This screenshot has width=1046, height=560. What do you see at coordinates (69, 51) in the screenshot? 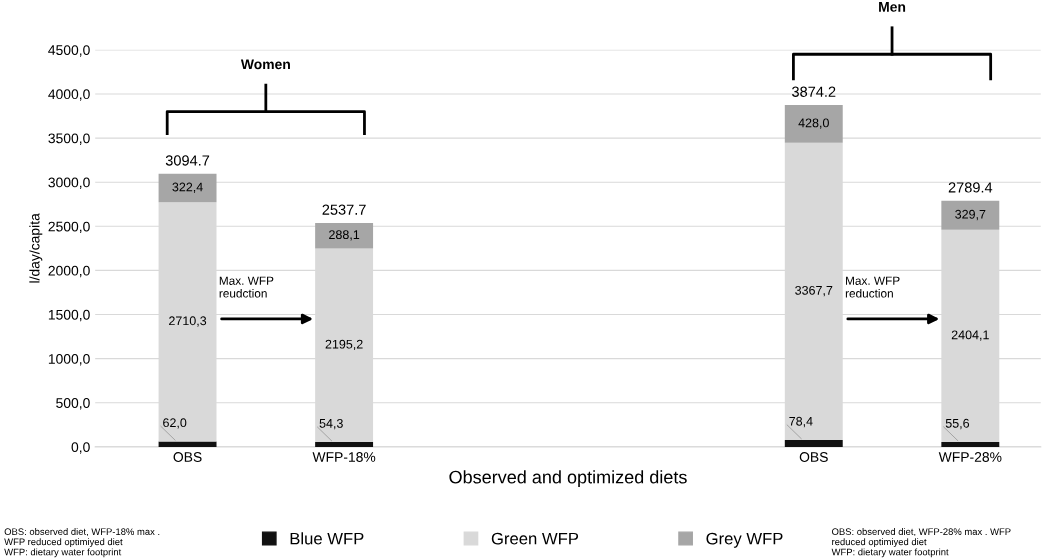
I see `y-tick-label: 4500,0` at bounding box center [69, 51].